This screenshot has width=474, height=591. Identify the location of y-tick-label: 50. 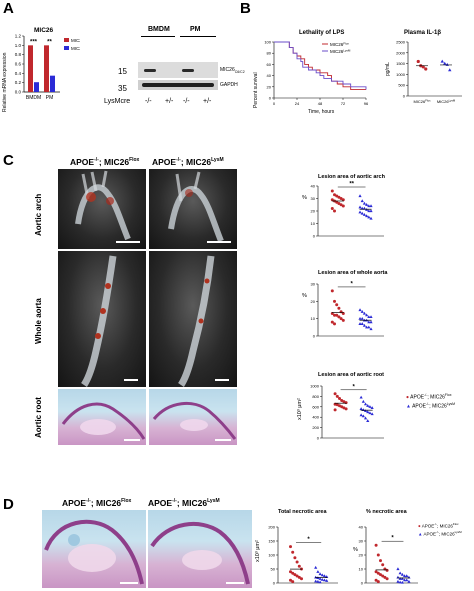
(273, 569).